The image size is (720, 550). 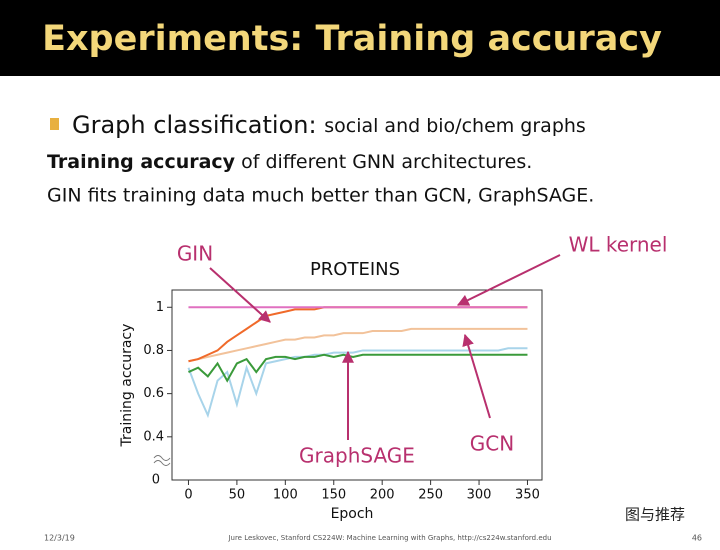 I want to click on footer-page: 46, so click(x=697, y=538).